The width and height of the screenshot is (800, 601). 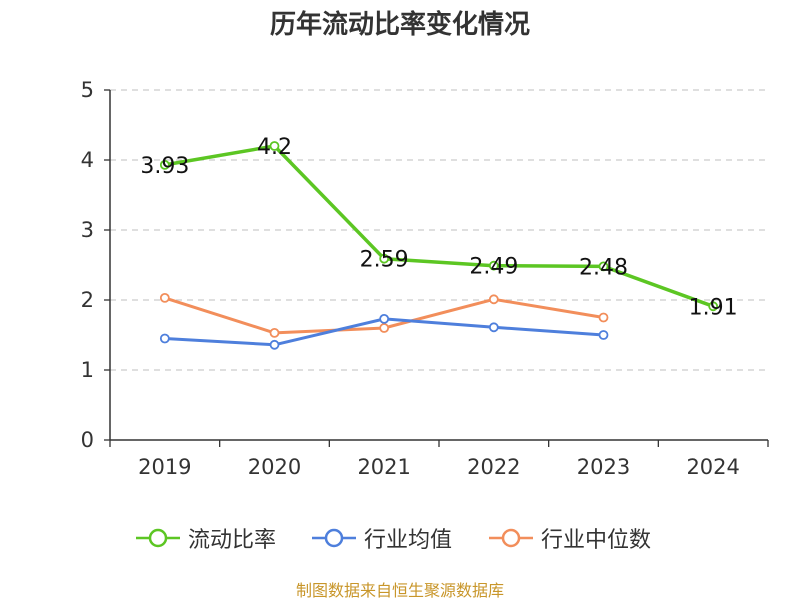 What do you see at coordinates (399, 590) in the screenshot?
I see `source-note: 制图数据来自恒生聚源数据库` at bounding box center [399, 590].